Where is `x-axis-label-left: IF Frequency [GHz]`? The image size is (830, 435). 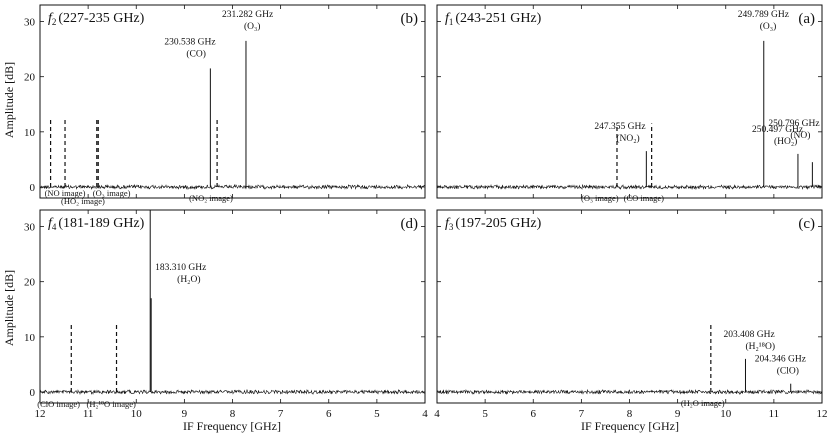 x-axis-label-left: IF Frequency [GHz] is located at coordinates (232, 426).